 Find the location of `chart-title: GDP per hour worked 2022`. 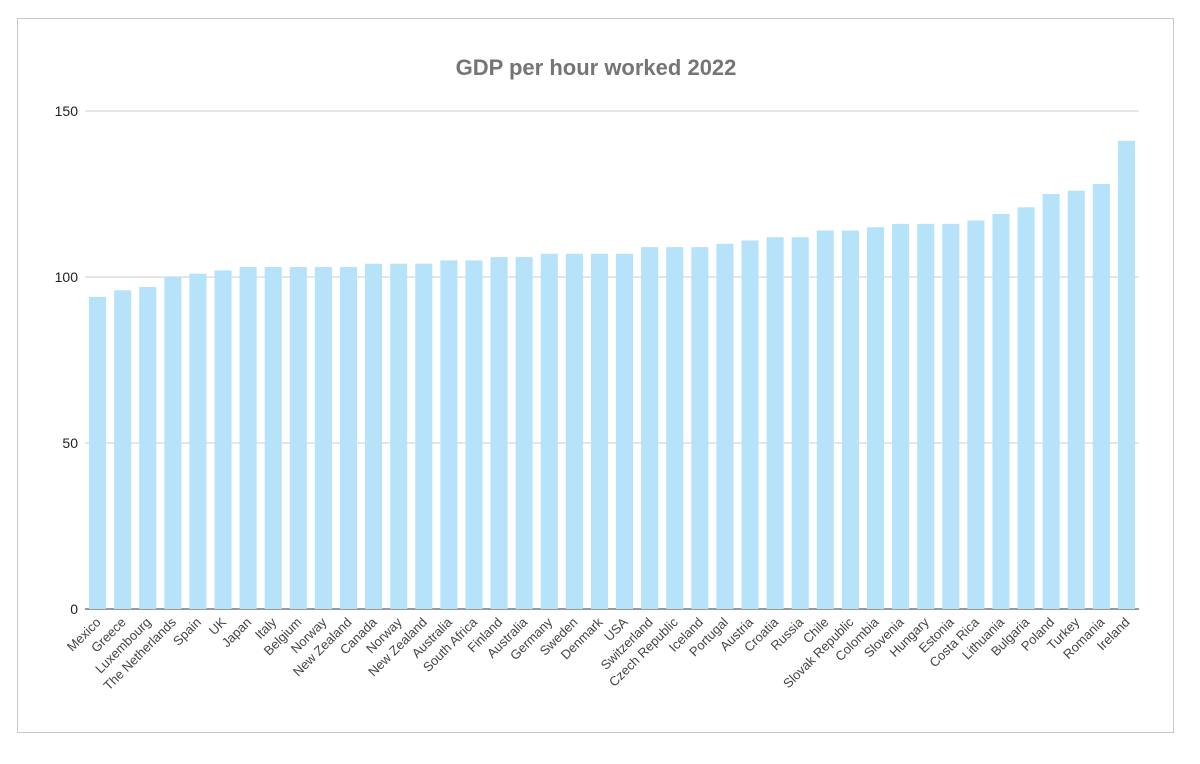

chart-title: GDP per hour worked 2022 is located at coordinates (596, 67).